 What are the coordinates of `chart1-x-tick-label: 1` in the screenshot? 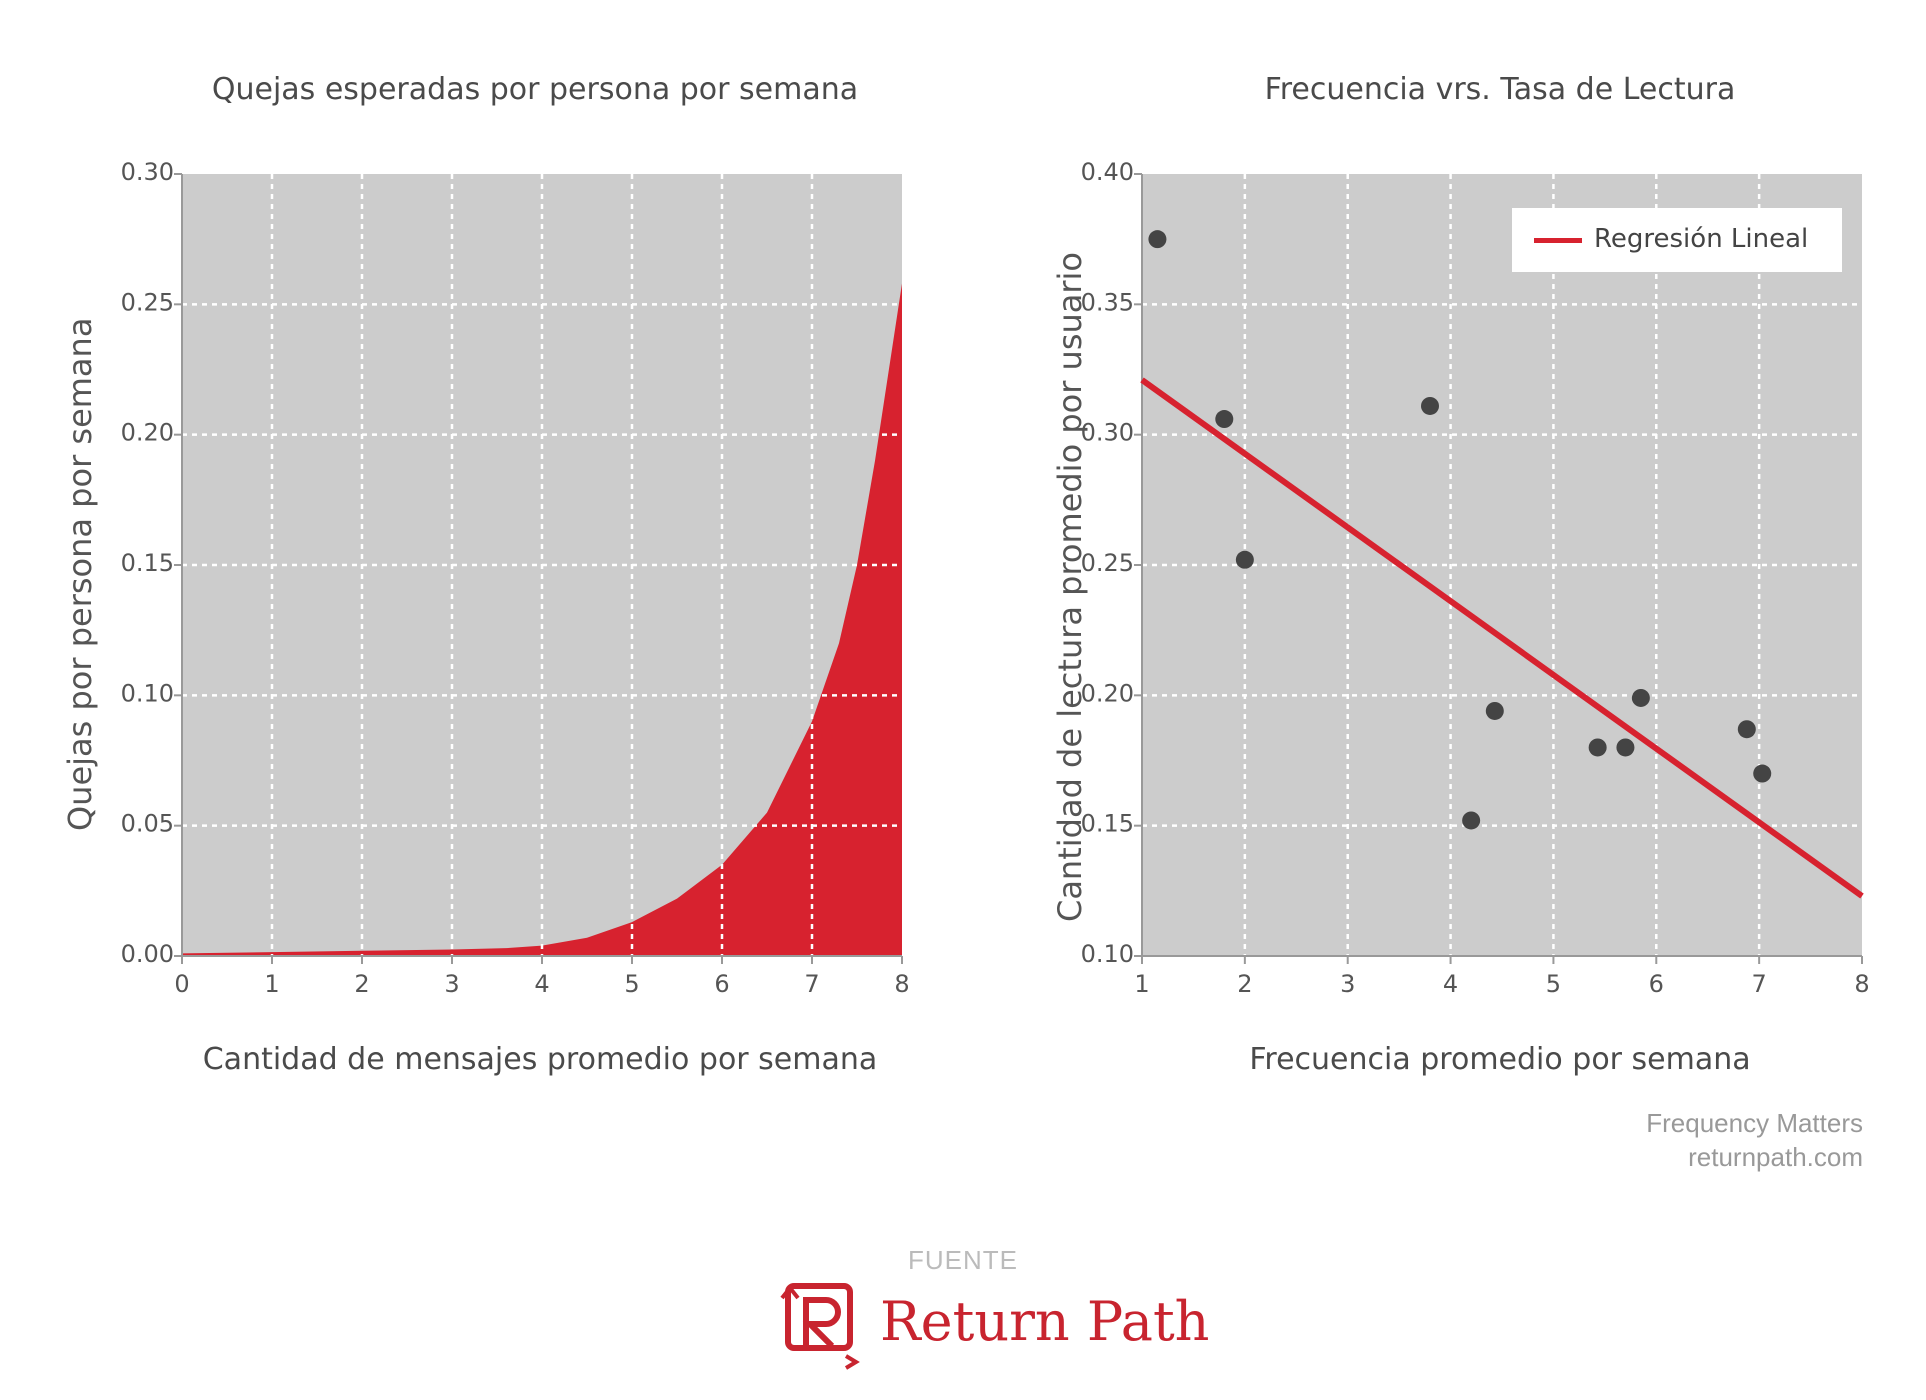 It's located at (271, 984).